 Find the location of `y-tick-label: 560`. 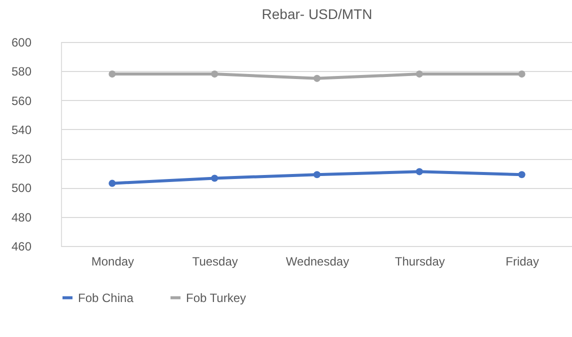

y-tick-label: 560 is located at coordinates (21, 101).